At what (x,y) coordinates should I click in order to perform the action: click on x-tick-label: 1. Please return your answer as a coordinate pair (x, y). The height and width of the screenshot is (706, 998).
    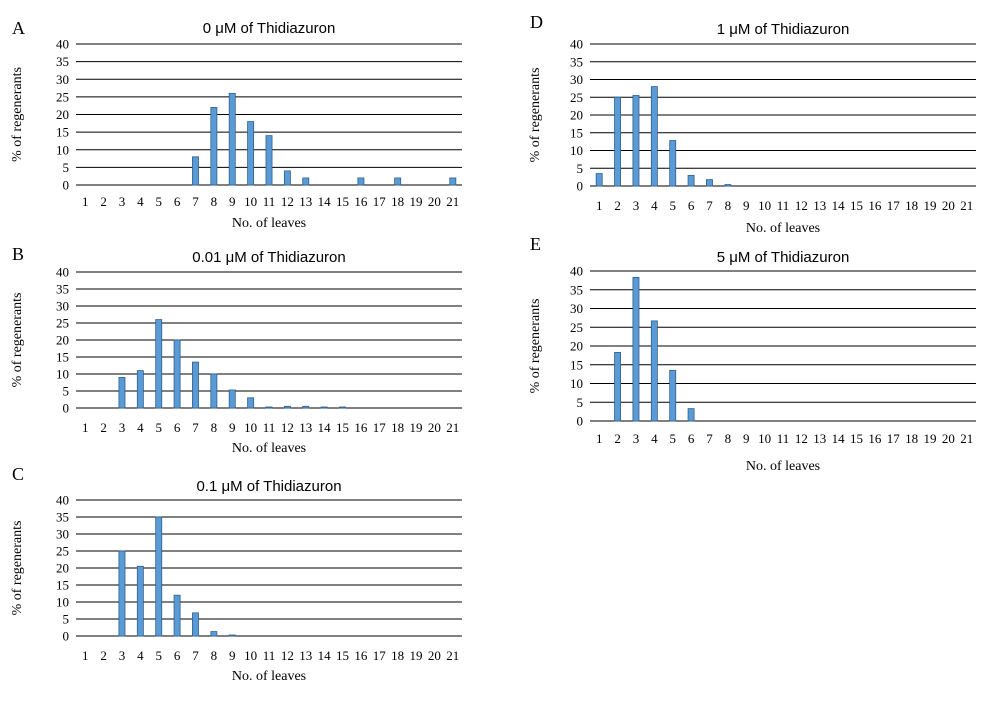
    Looking at the image, I should click on (599, 205).